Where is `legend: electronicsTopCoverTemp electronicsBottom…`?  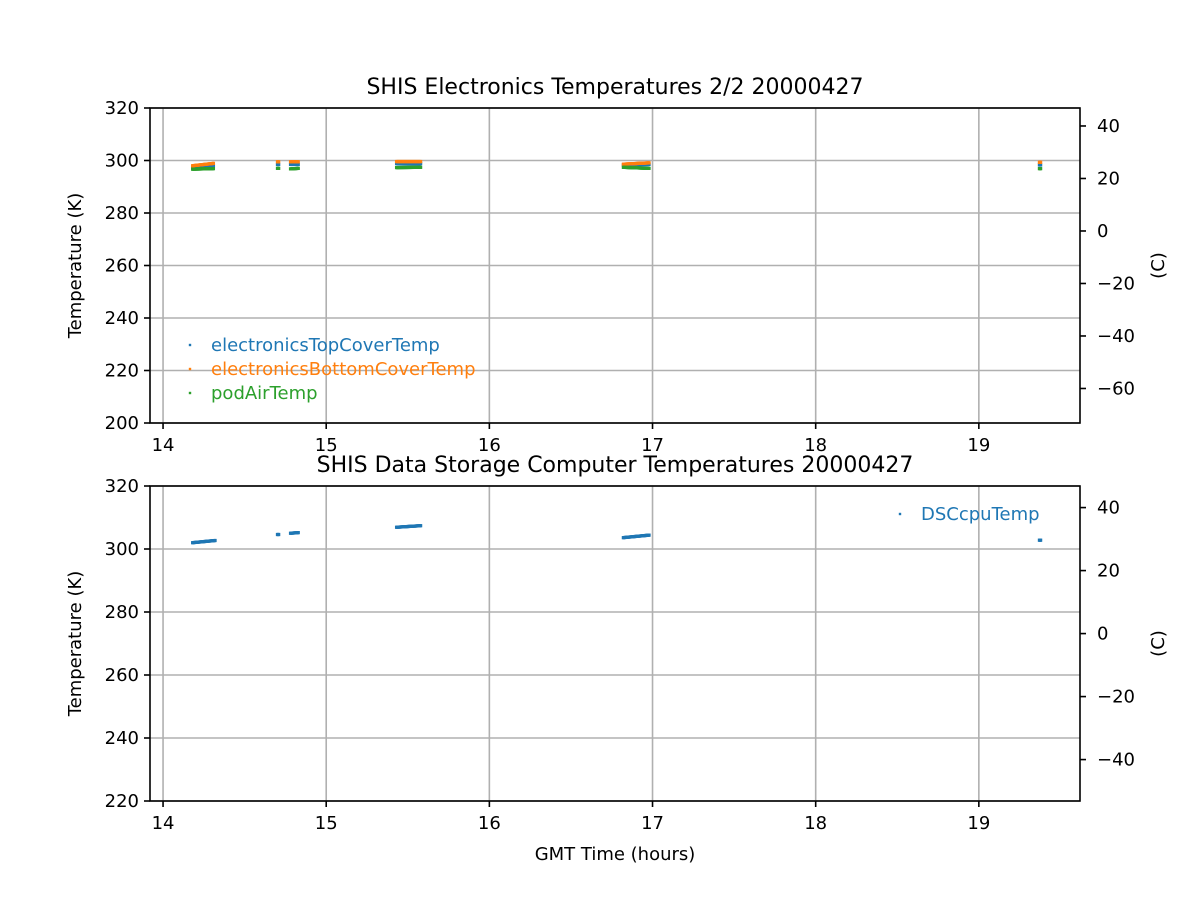
legend: electronicsTopCoverTemp electronicsBottom… is located at coordinates (332, 369).